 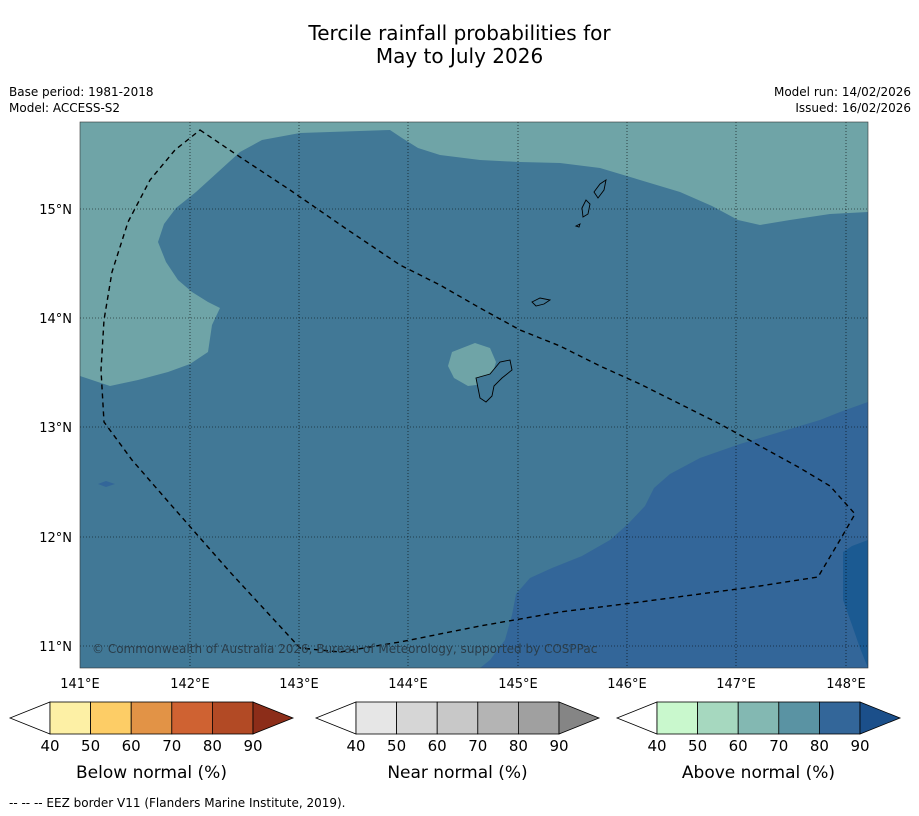 What do you see at coordinates (457, 773) in the screenshot?
I see `colorbar-label: Near normal (%)` at bounding box center [457, 773].